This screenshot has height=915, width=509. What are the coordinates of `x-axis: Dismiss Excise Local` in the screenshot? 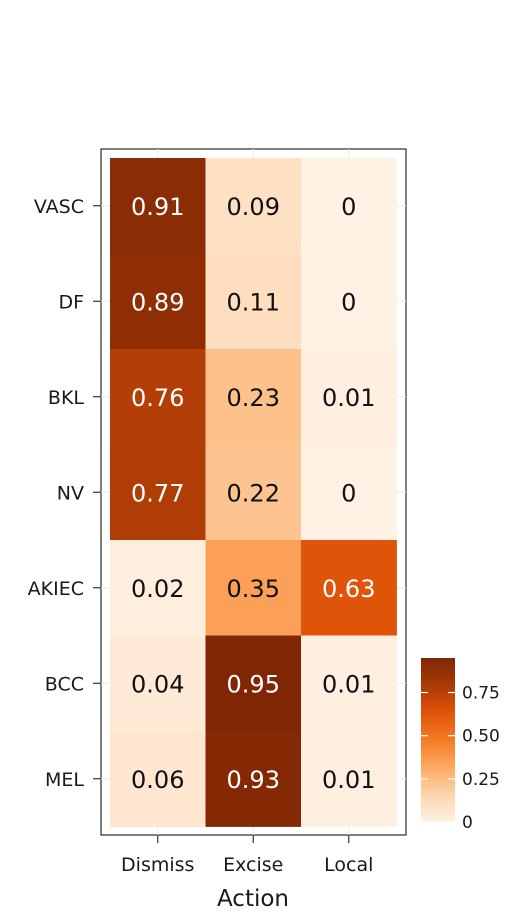 It's located at (247, 855).